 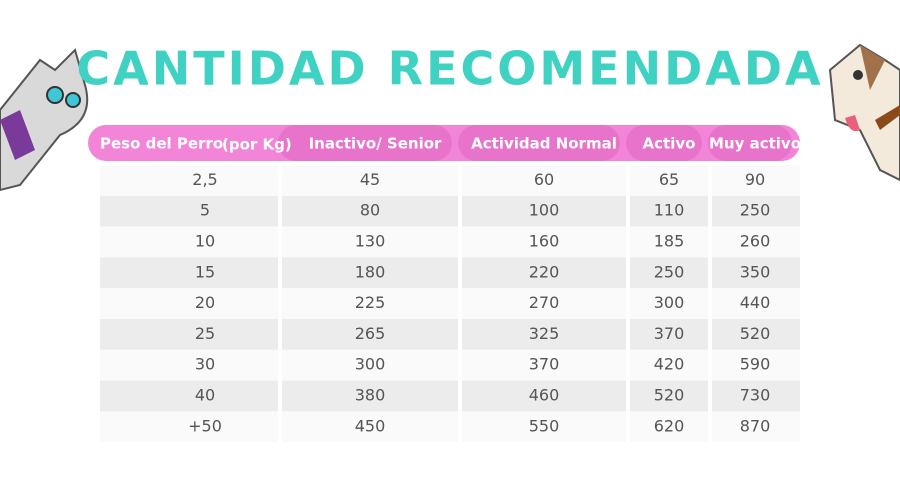 What do you see at coordinates (544, 395) in the screenshot?
I see `table-cell: 460` at bounding box center [544, 395].